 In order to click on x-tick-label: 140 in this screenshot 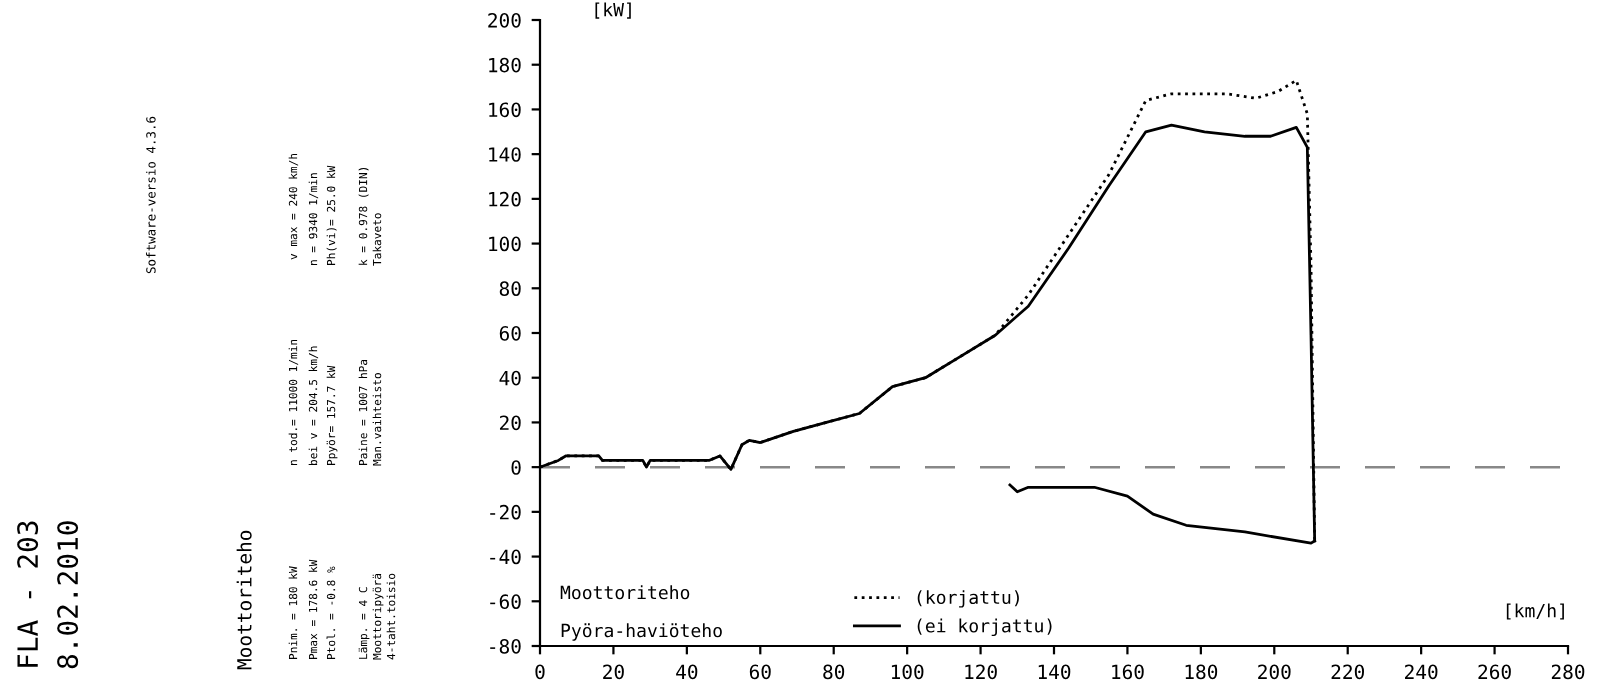, I will do `click(1054, 672)`.